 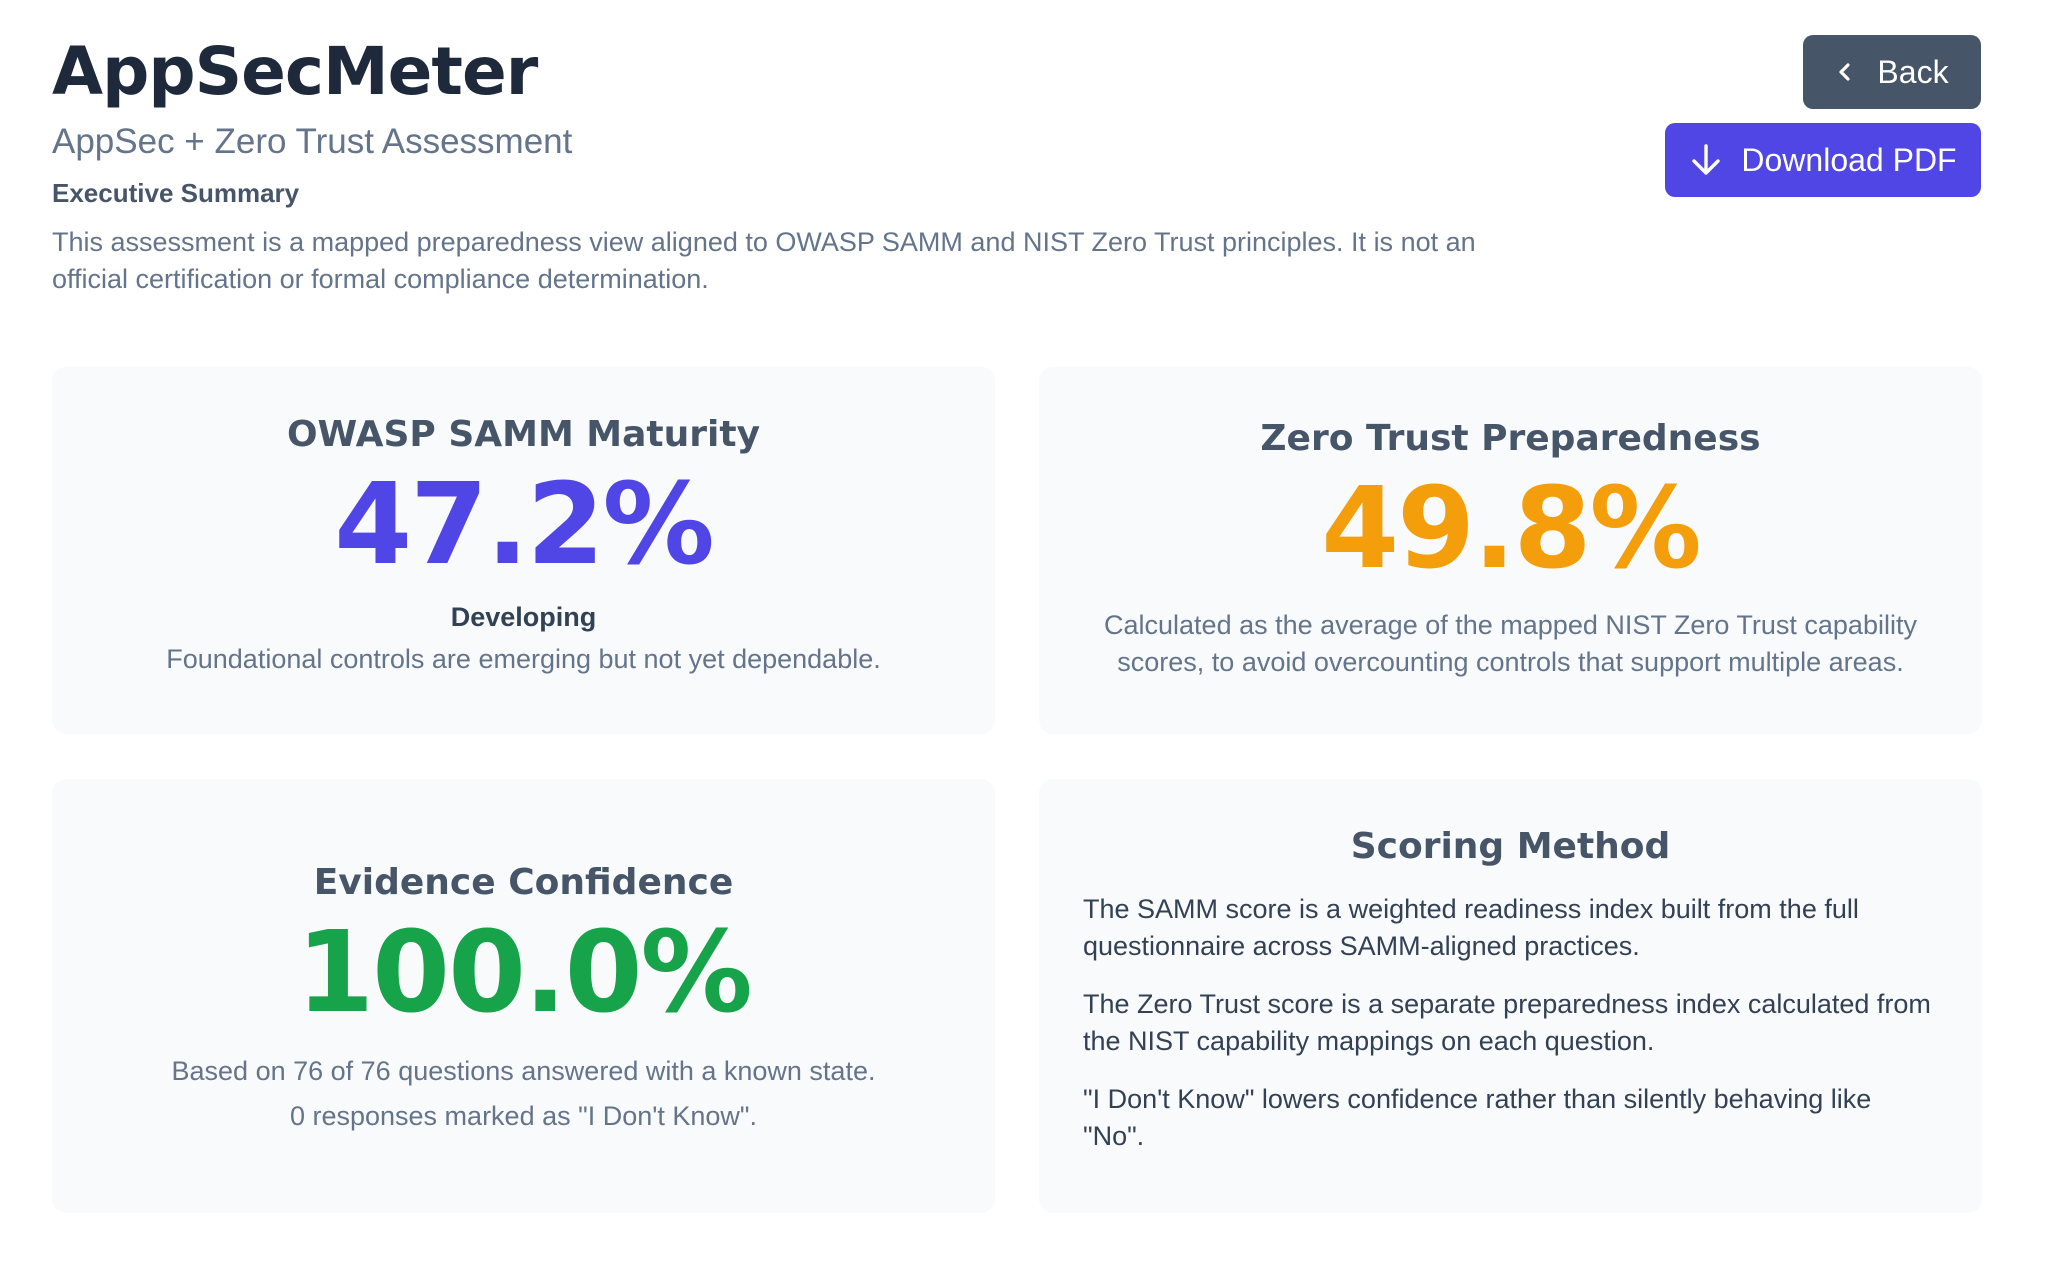 What do you see at coordinates (523, 1116) in the screenshot?
I see `evidence-line-unknown: 0 responses marked as "I Don't Know".` at bounding box center [523, 1116].